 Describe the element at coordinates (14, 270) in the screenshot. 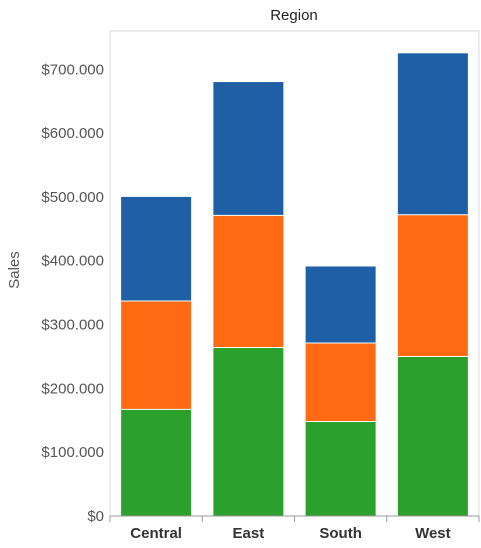

I see `y-axis-label: Sales` at that location.